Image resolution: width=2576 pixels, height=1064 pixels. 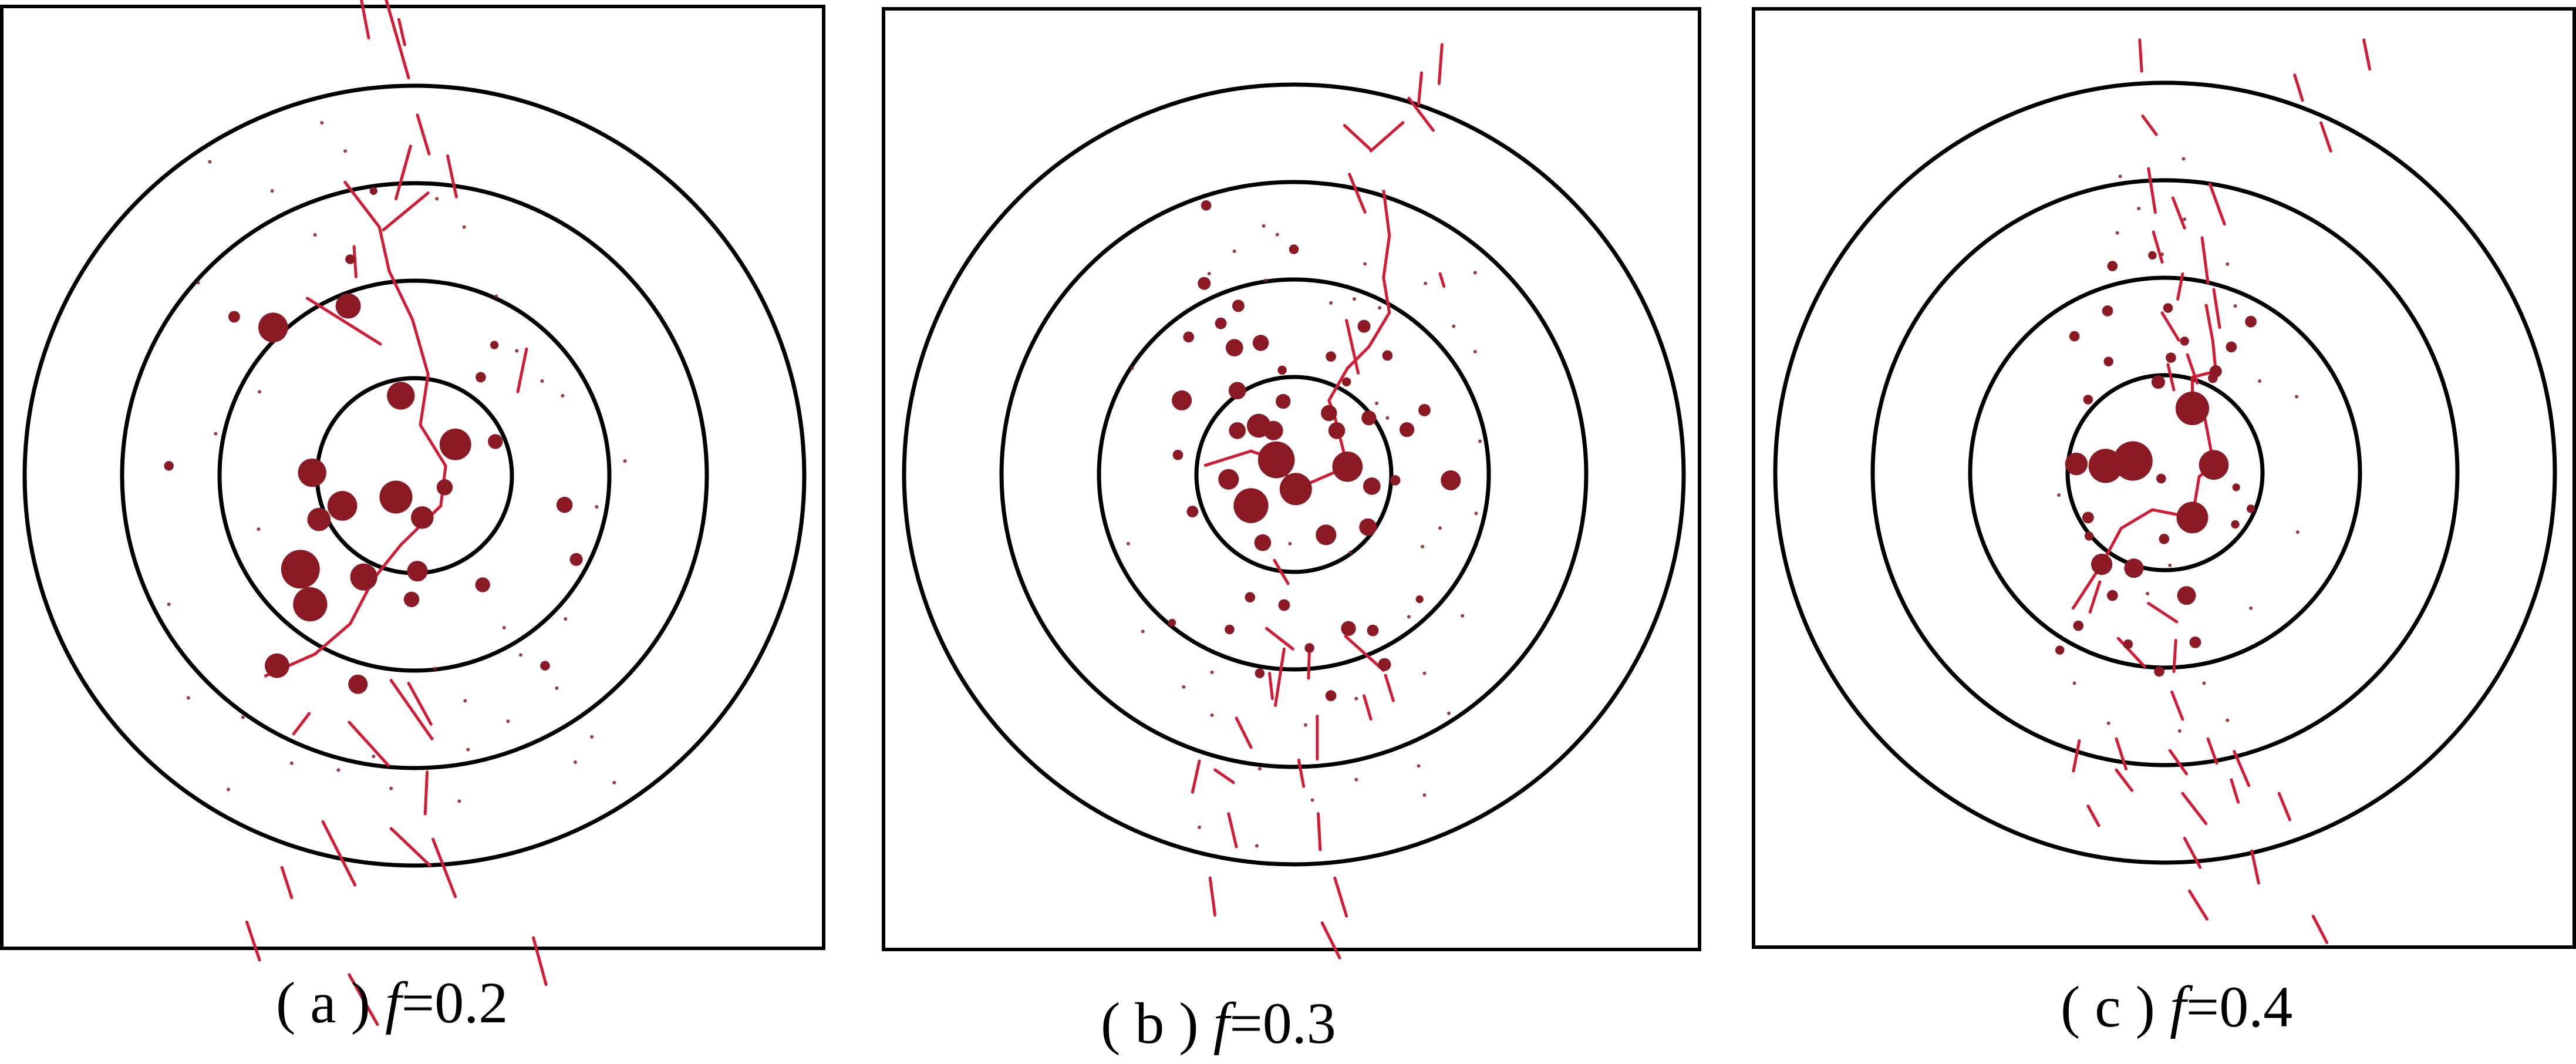 I want to click on caption-a-label: ( a ), so click(x=323, y=1002).